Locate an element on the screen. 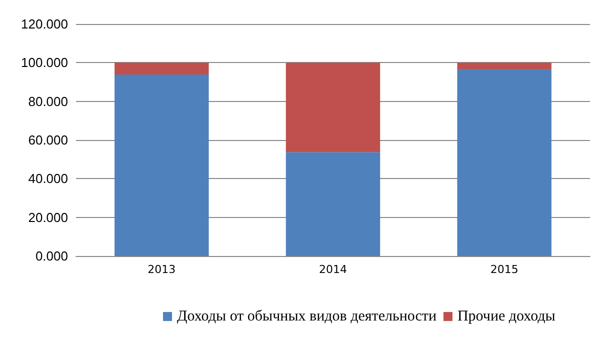  x-tick-label: 2014 is located at coordinates (333, 269).